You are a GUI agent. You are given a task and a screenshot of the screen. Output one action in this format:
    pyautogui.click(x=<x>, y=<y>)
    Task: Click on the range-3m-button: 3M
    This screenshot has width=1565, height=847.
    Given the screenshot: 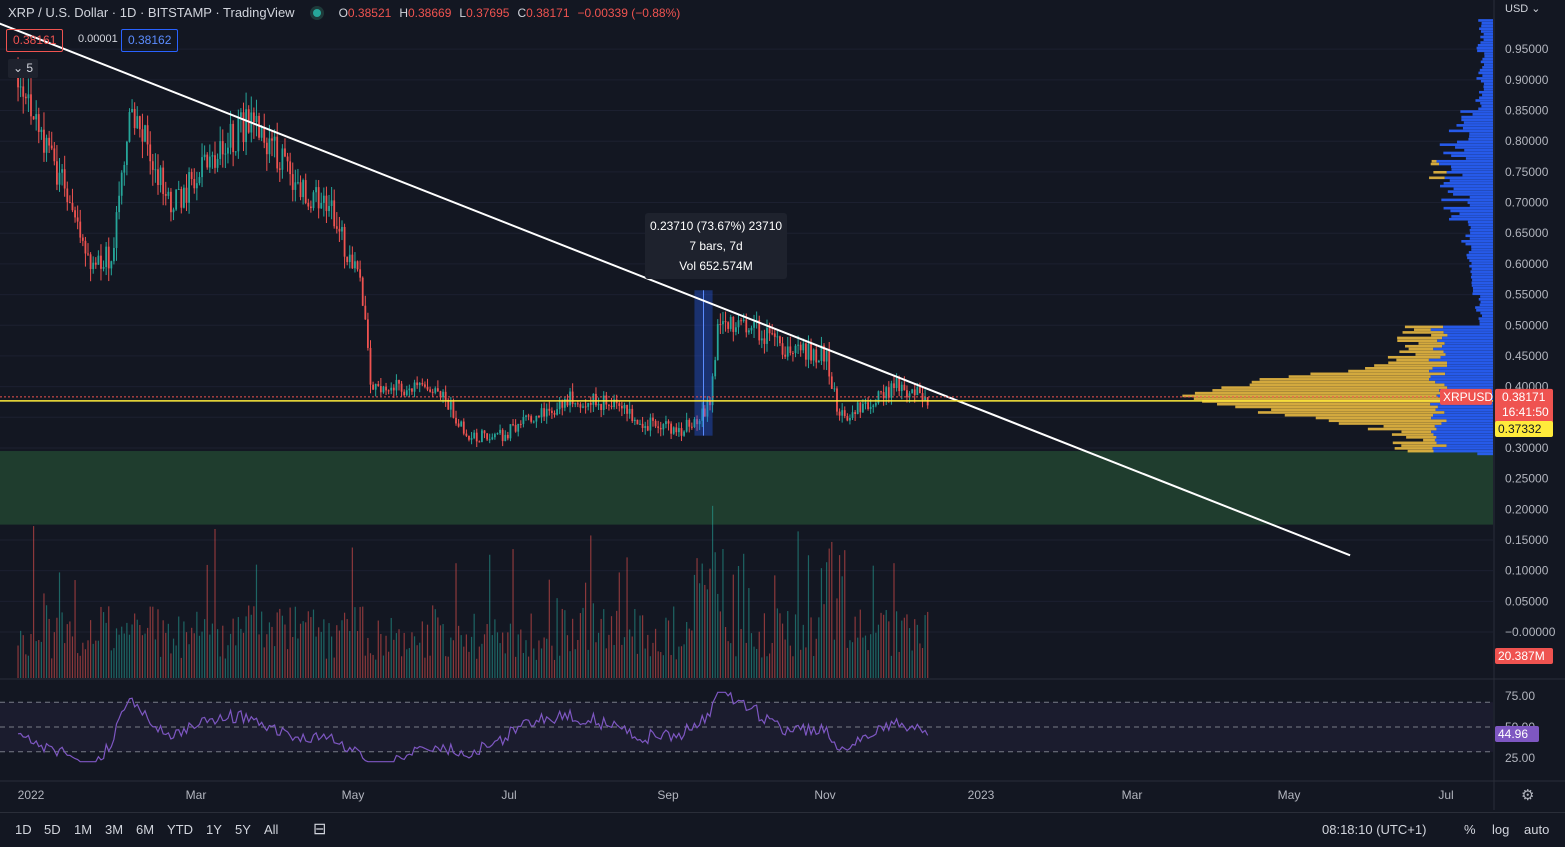 What is the action you would take?
    pyautogui.click(x=114, y=829)
    